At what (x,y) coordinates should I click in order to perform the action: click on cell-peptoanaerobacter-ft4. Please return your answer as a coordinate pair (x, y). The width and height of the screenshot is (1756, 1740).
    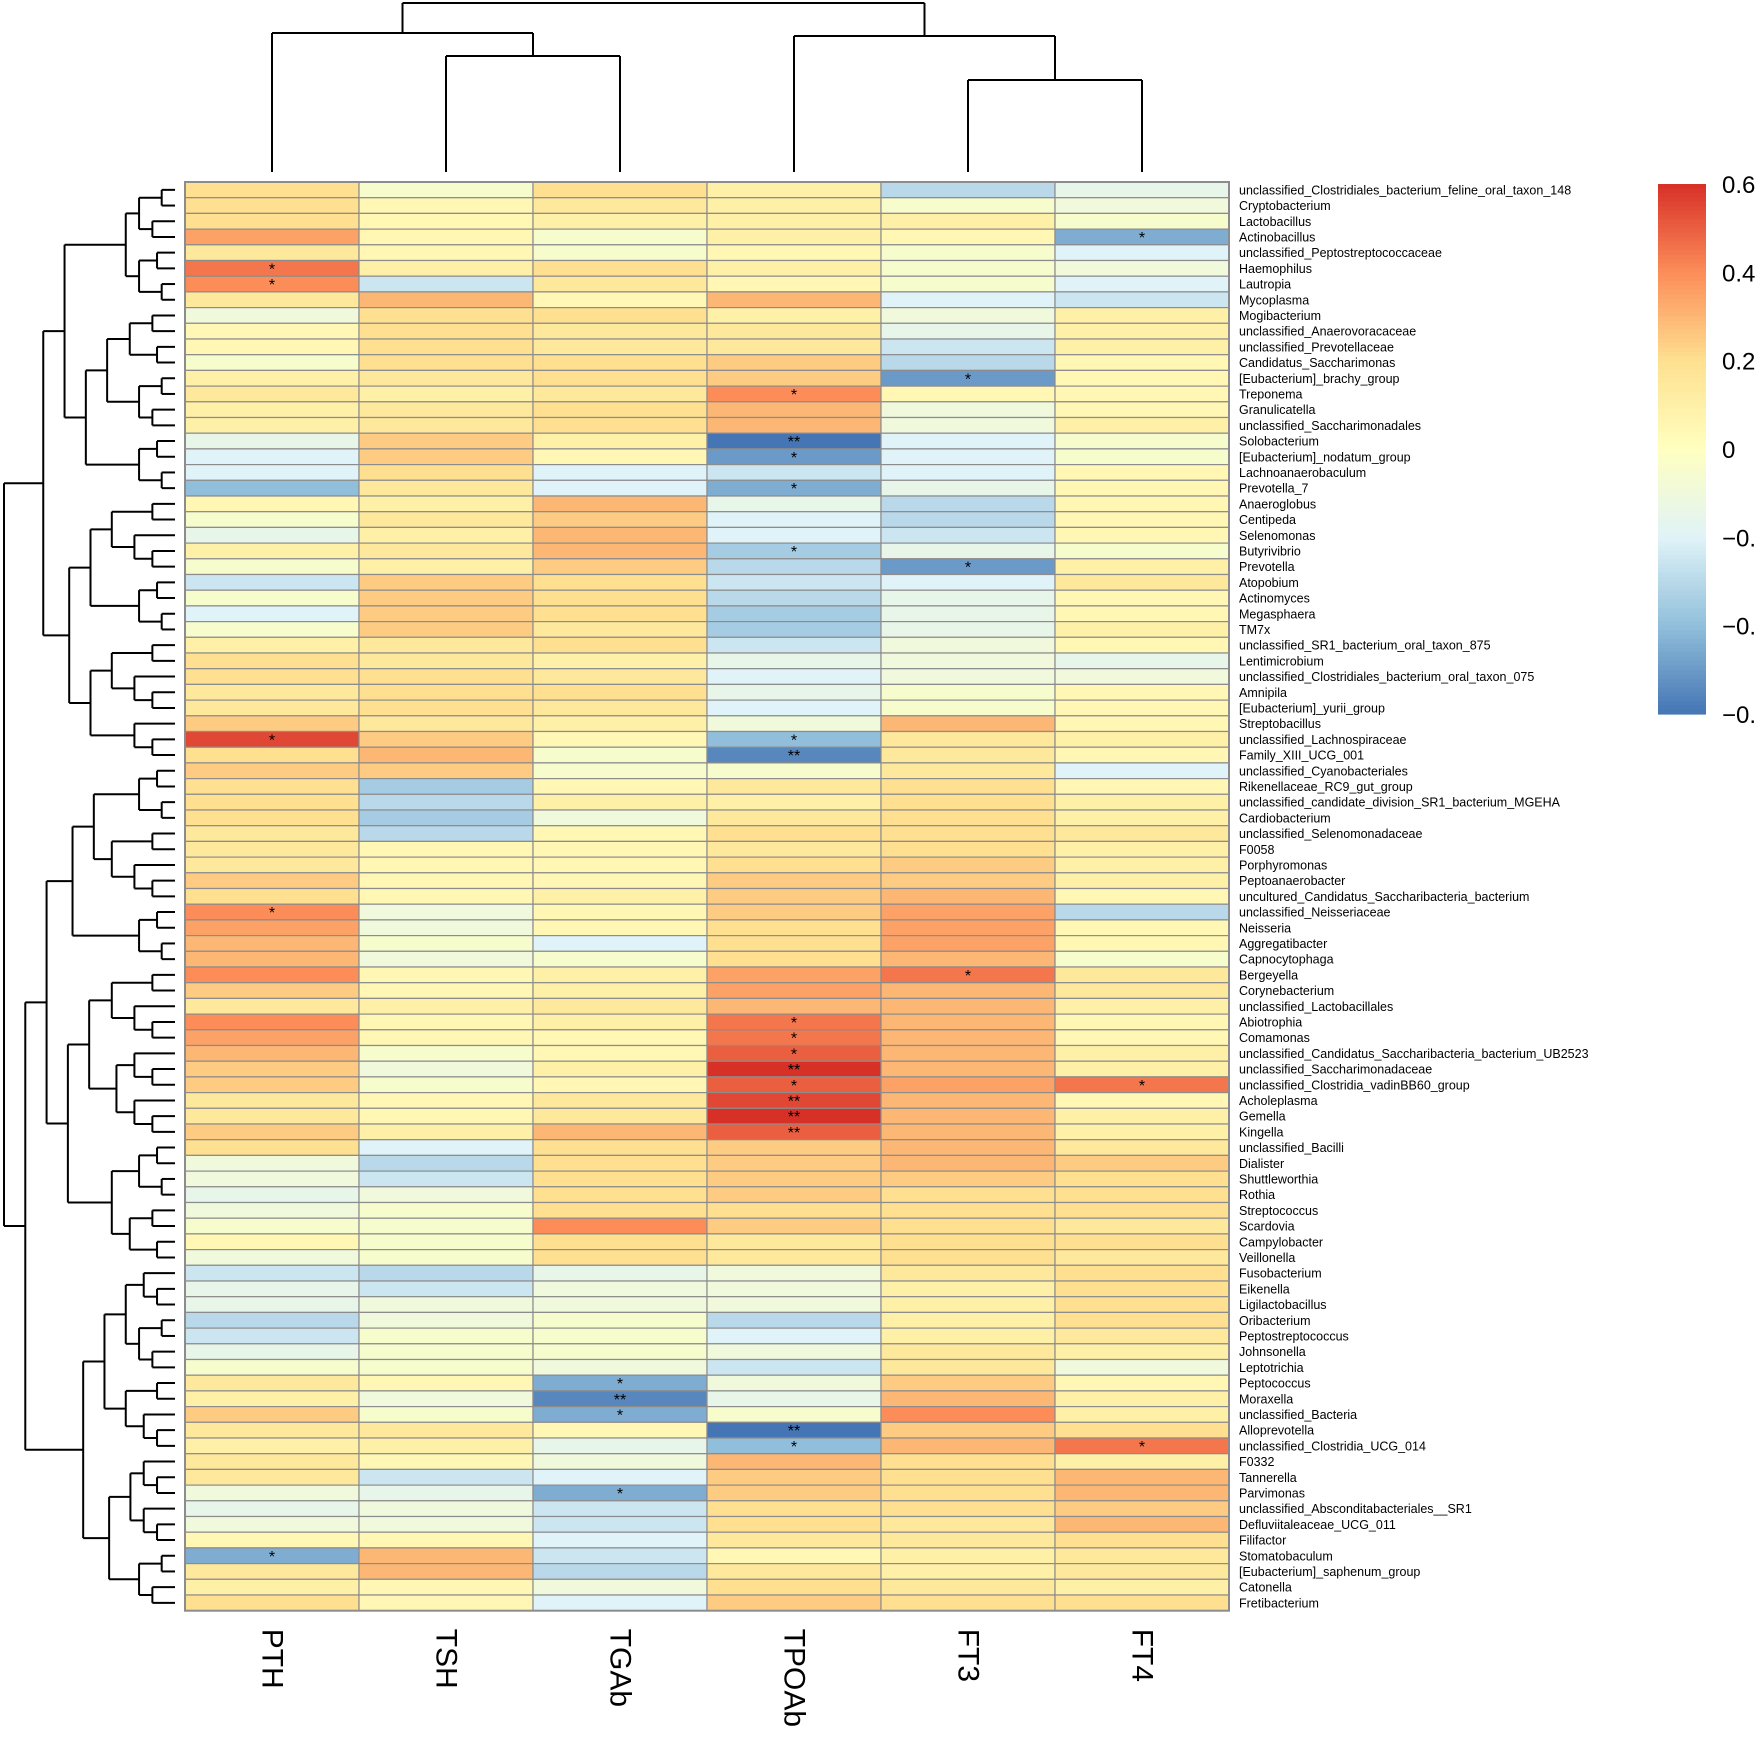
    Looking at the image, I should click on (1142, 881).